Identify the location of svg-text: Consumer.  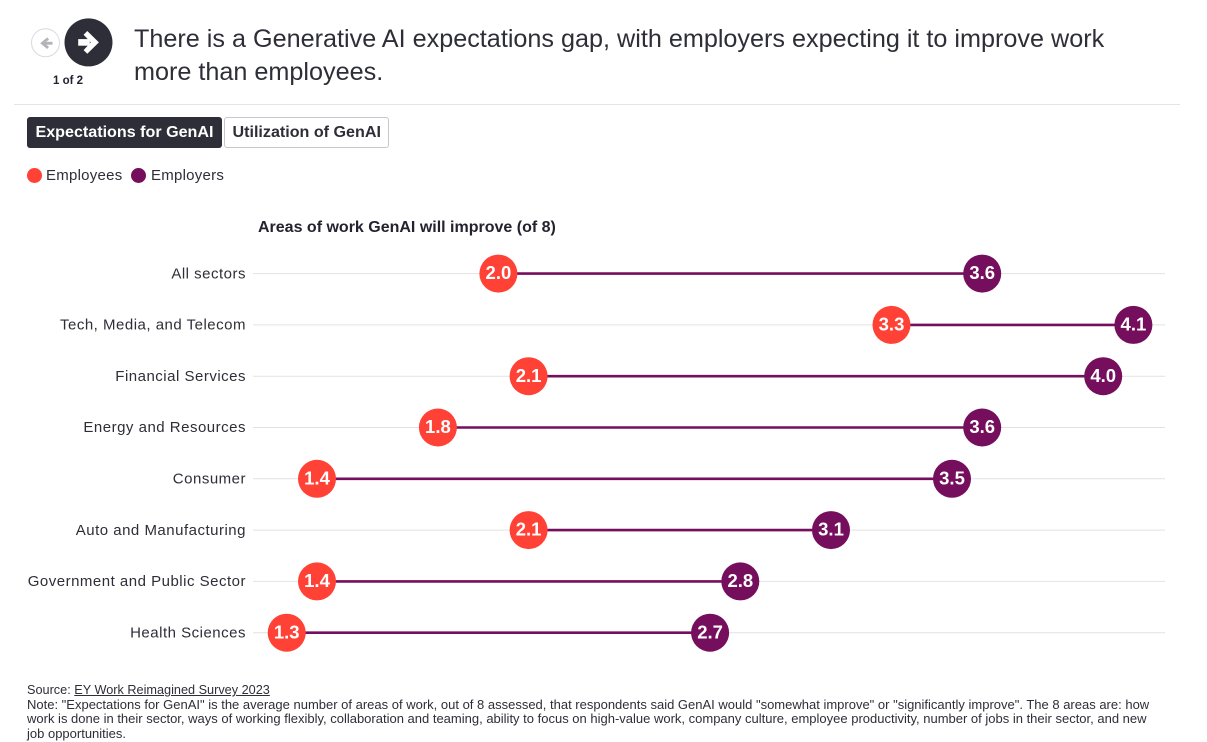
(209, 479).